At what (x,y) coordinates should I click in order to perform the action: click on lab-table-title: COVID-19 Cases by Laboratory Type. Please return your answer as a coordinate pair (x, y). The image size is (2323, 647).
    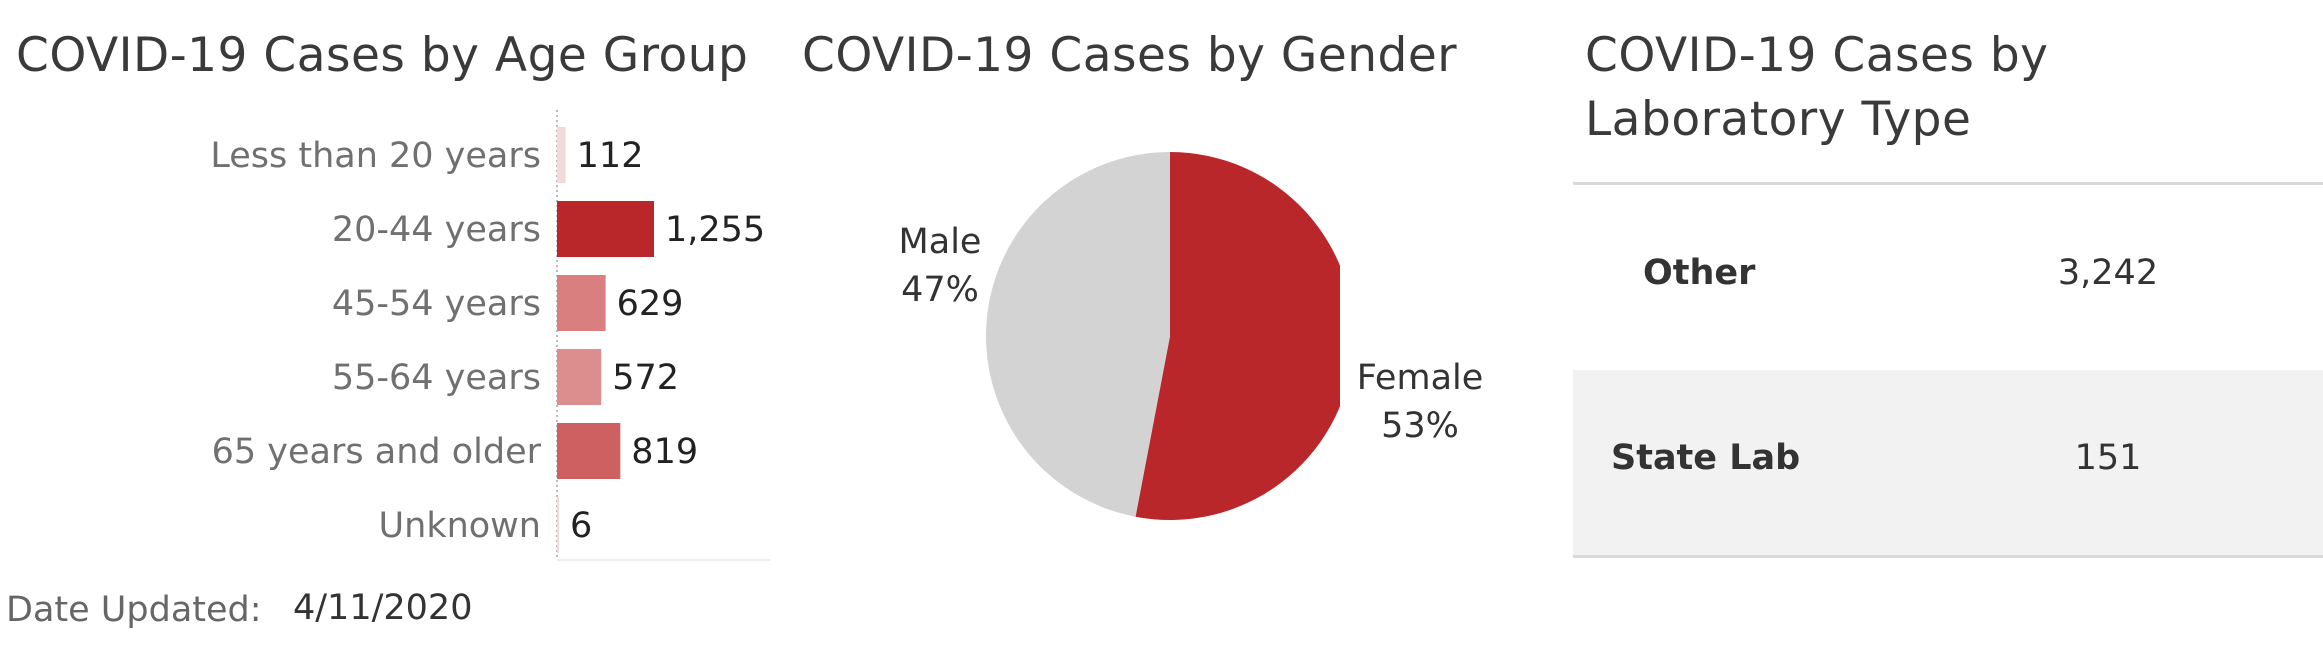
    Looking at the image, I should click on (1817, 87).